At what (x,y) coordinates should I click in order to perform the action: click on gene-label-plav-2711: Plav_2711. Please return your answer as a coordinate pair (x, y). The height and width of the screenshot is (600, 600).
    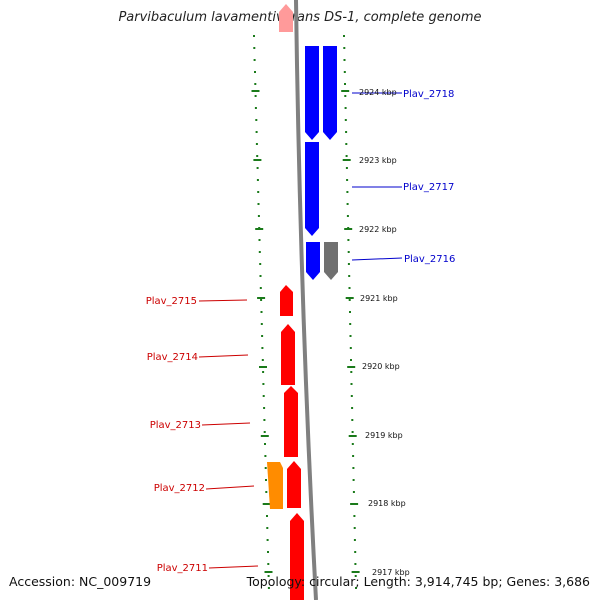
    Looking at the image, I should click on (182, 568).